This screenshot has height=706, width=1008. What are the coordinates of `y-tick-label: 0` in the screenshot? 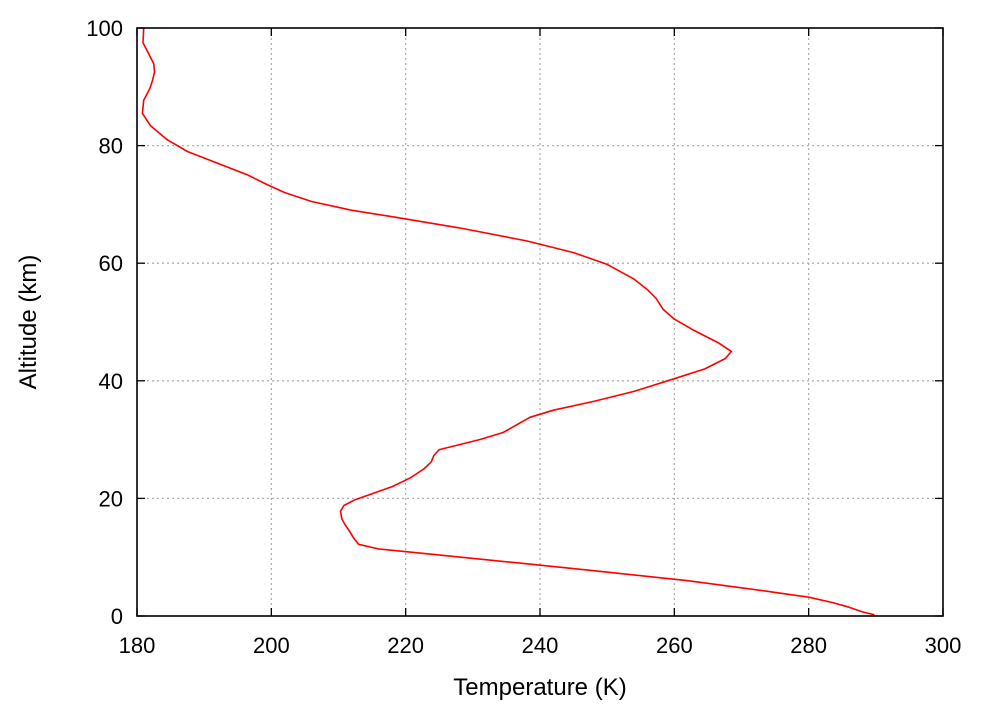 It's located at (117, 616).